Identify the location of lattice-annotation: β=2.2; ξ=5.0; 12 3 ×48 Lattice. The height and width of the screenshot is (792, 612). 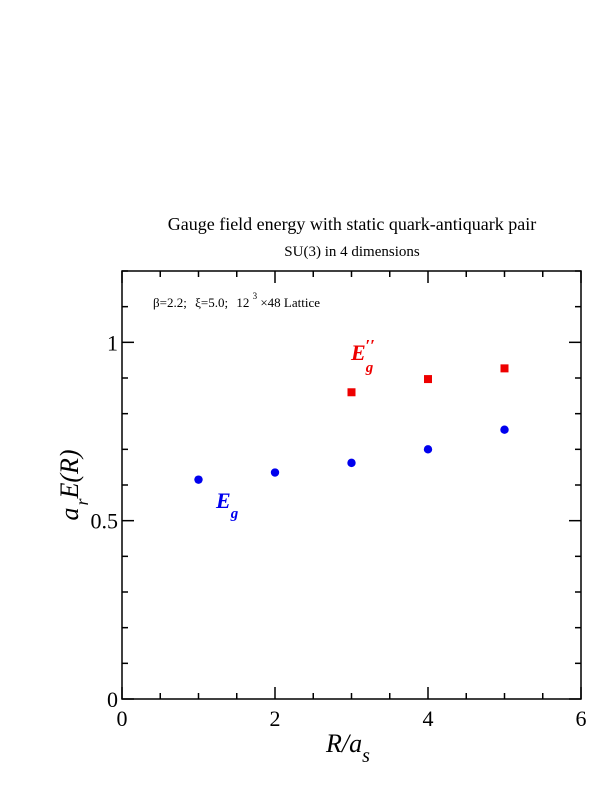
(236, 298).